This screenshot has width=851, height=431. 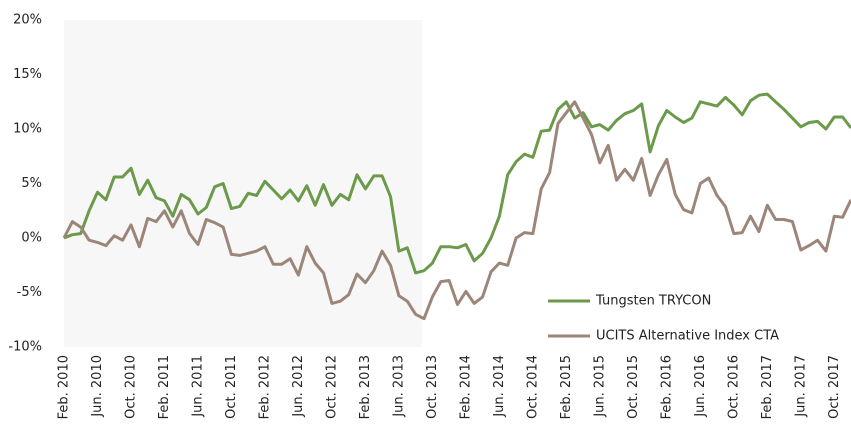 What do you see at coordinates (800, 386) in the screenshot?
I see `x-tick-label: Jun. 2017` at bounding box center [800, 386].